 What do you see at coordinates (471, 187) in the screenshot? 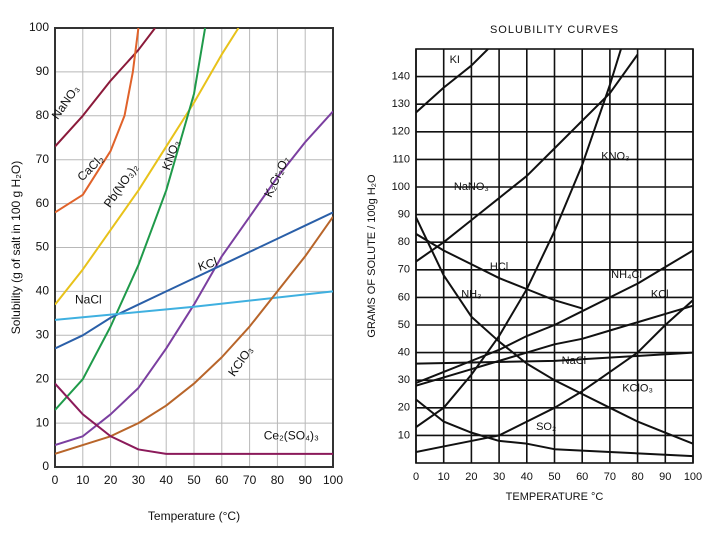
I see `series-label: NaNO₃` at bounding box center [471, 187].